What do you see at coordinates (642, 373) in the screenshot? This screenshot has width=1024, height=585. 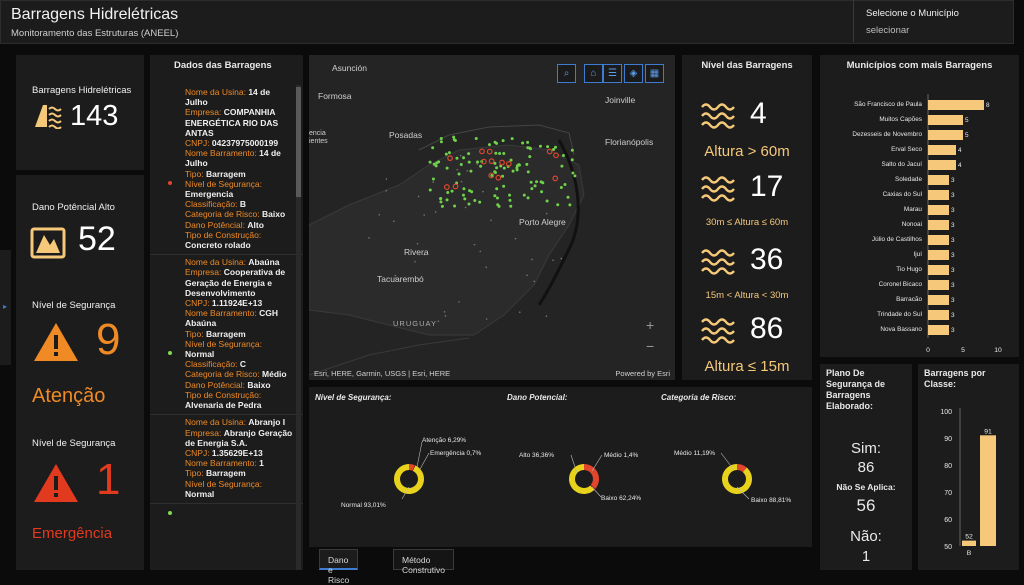 I see `map-powered-by: Powered by Esri` at bounding box center [642, 373].